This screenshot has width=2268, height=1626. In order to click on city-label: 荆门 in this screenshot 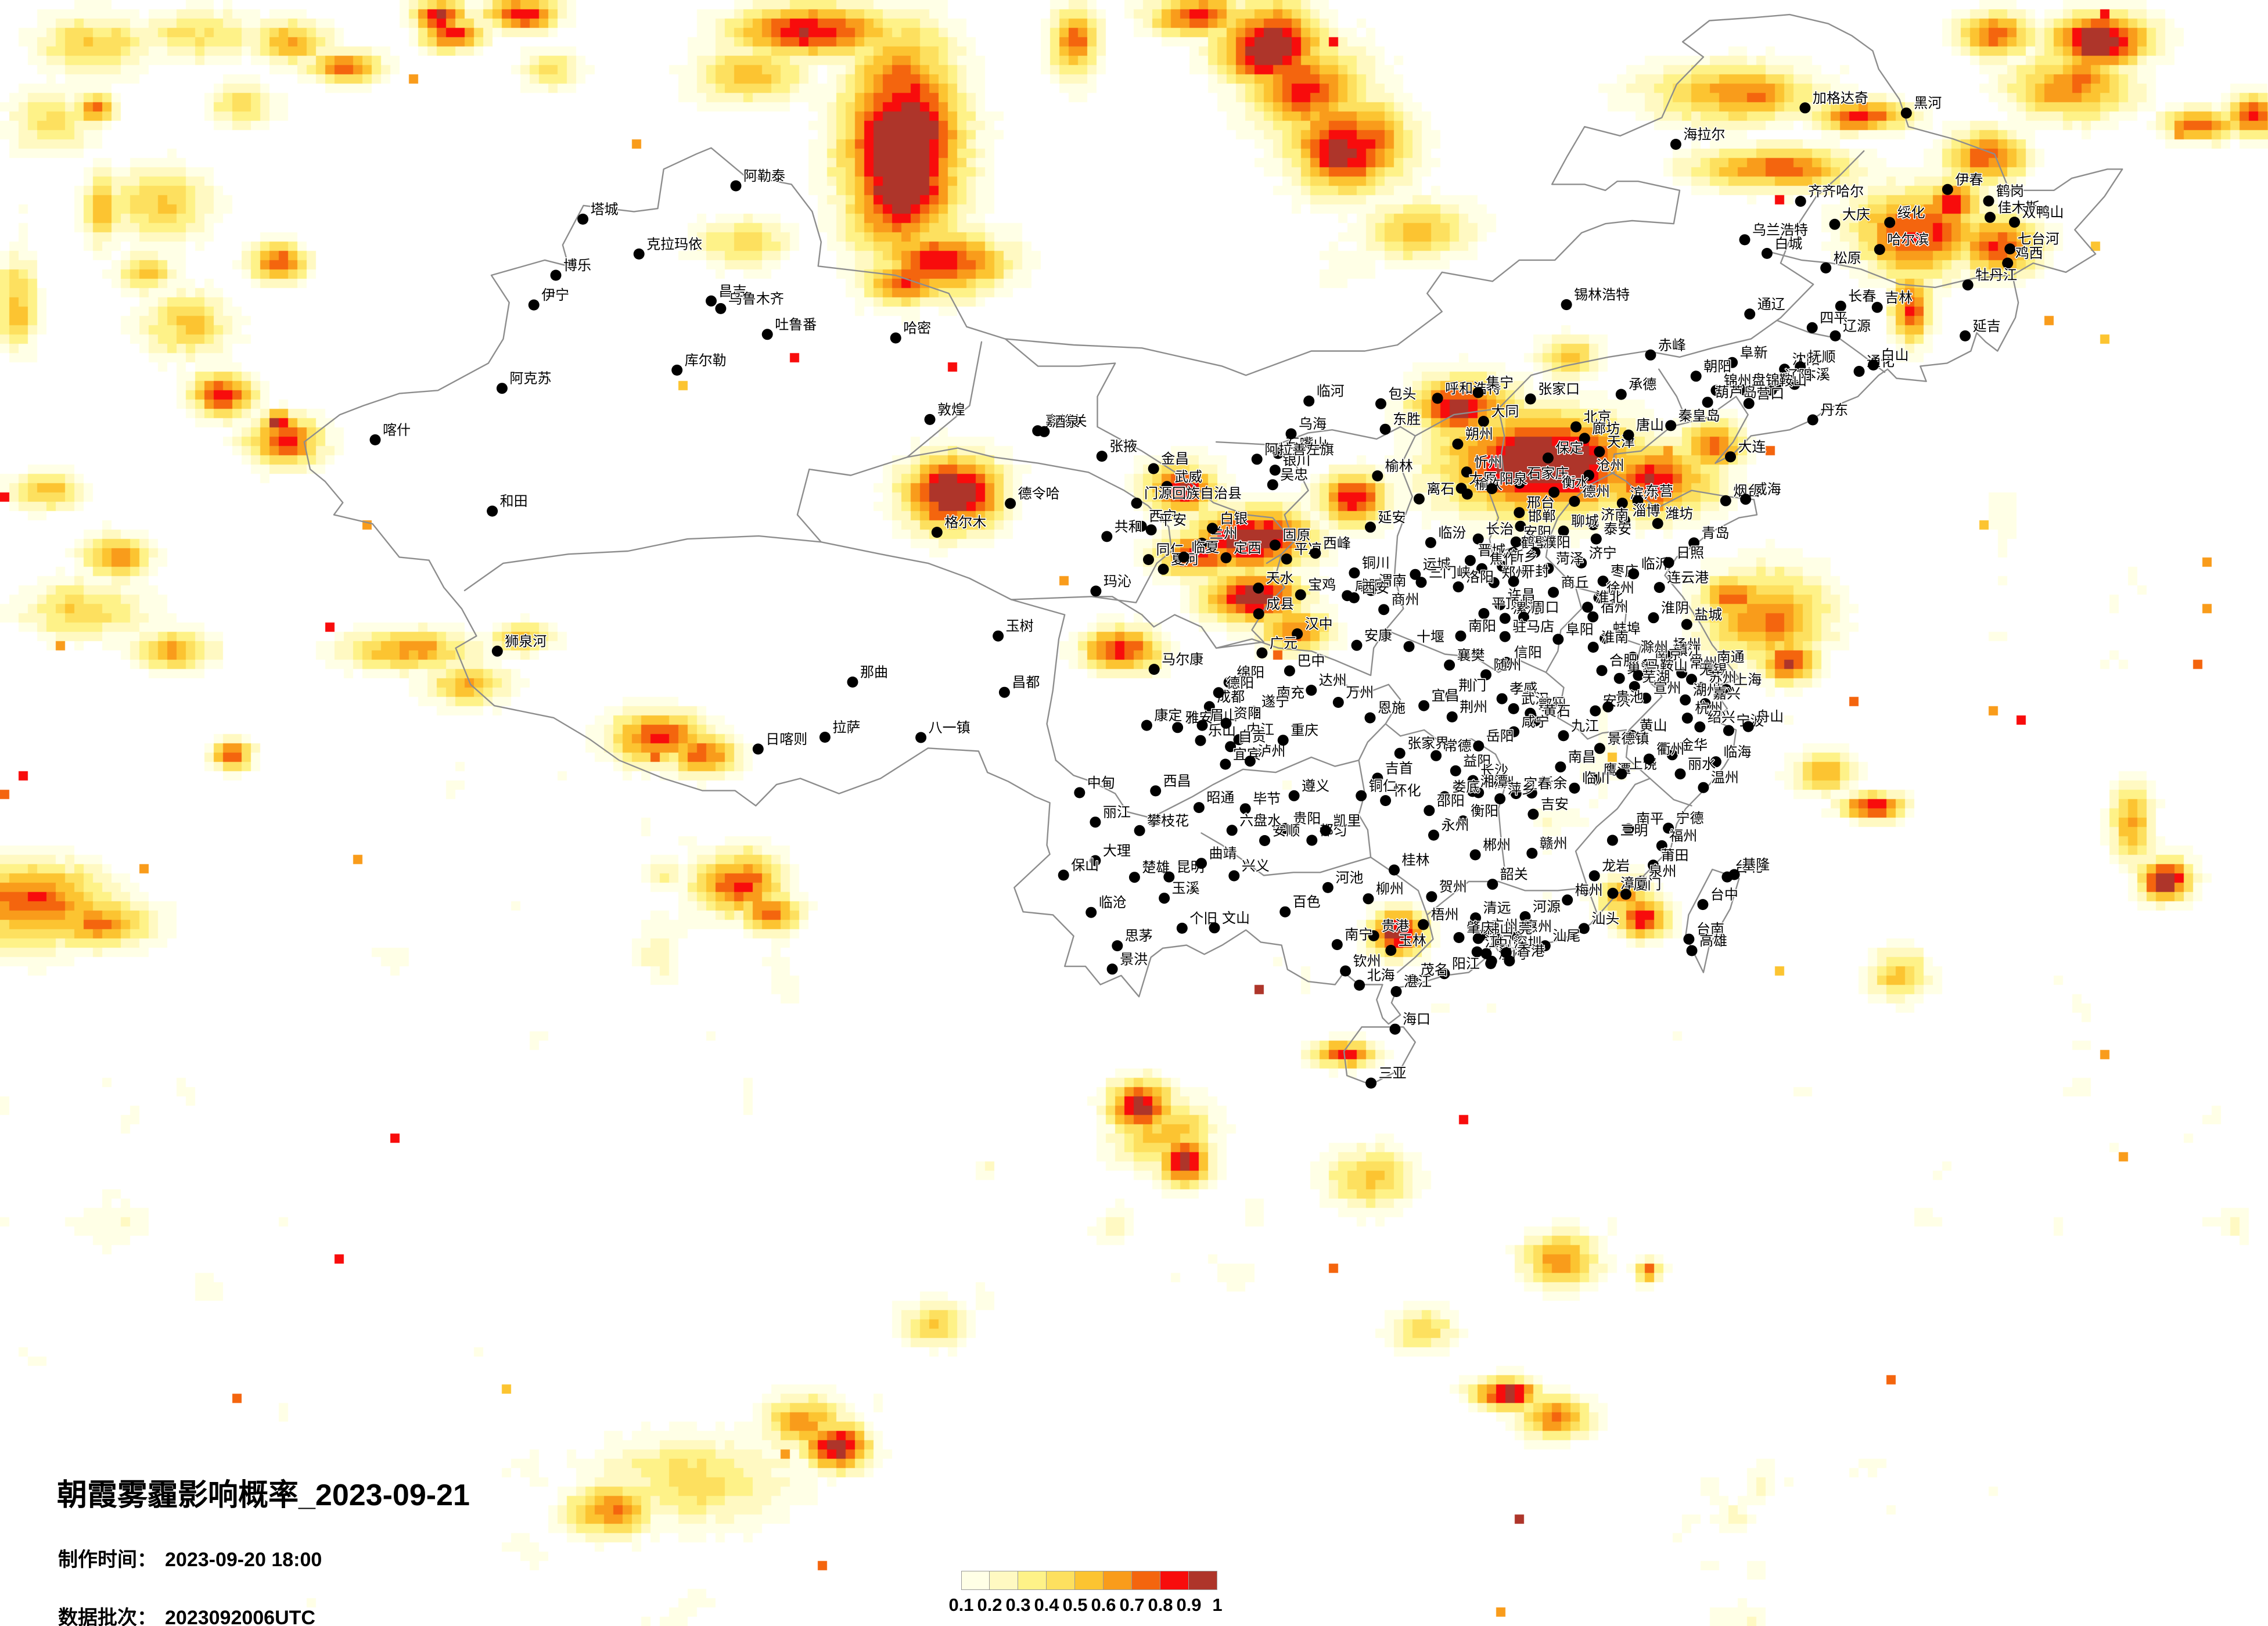, I will do `click(1472, 686)`.